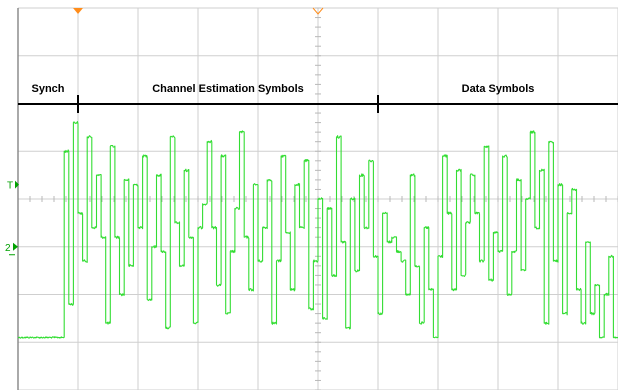 The image size is (618, 390). Describe the element at coordinates (17, 184) in the screenshot. I see `trigger-level-marker` at that location.